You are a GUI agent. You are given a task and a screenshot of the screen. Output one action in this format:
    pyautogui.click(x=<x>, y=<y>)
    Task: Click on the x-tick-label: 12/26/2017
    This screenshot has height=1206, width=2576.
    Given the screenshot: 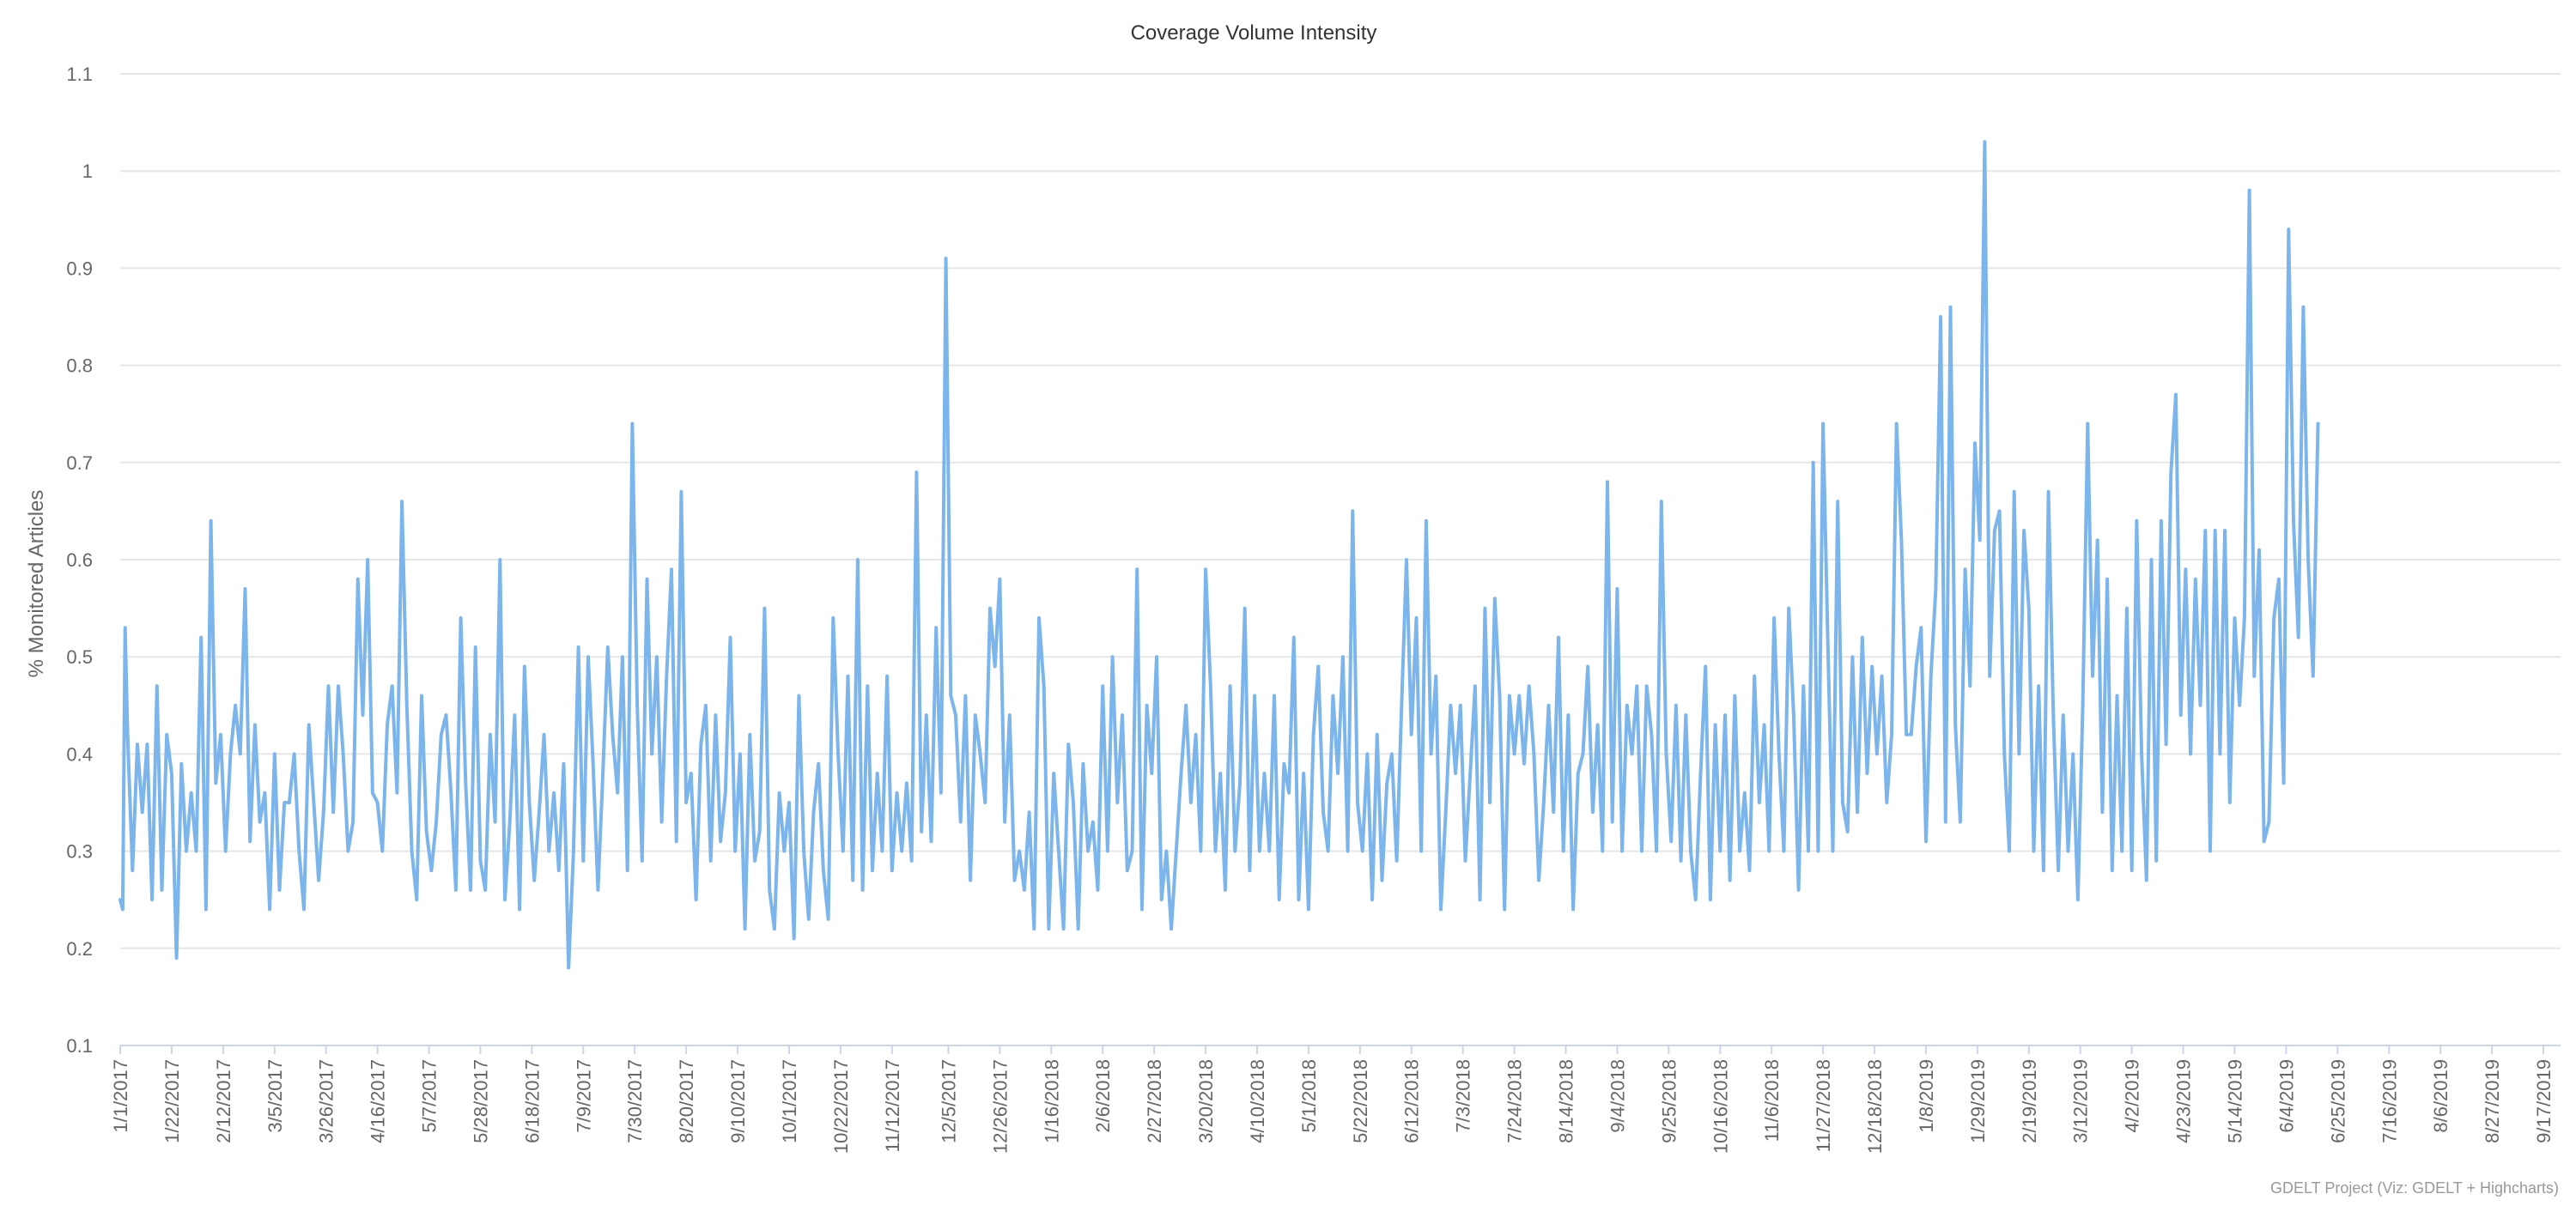 What is the action you would take?
    pyautogui.click(x=1000, y=1106)
    